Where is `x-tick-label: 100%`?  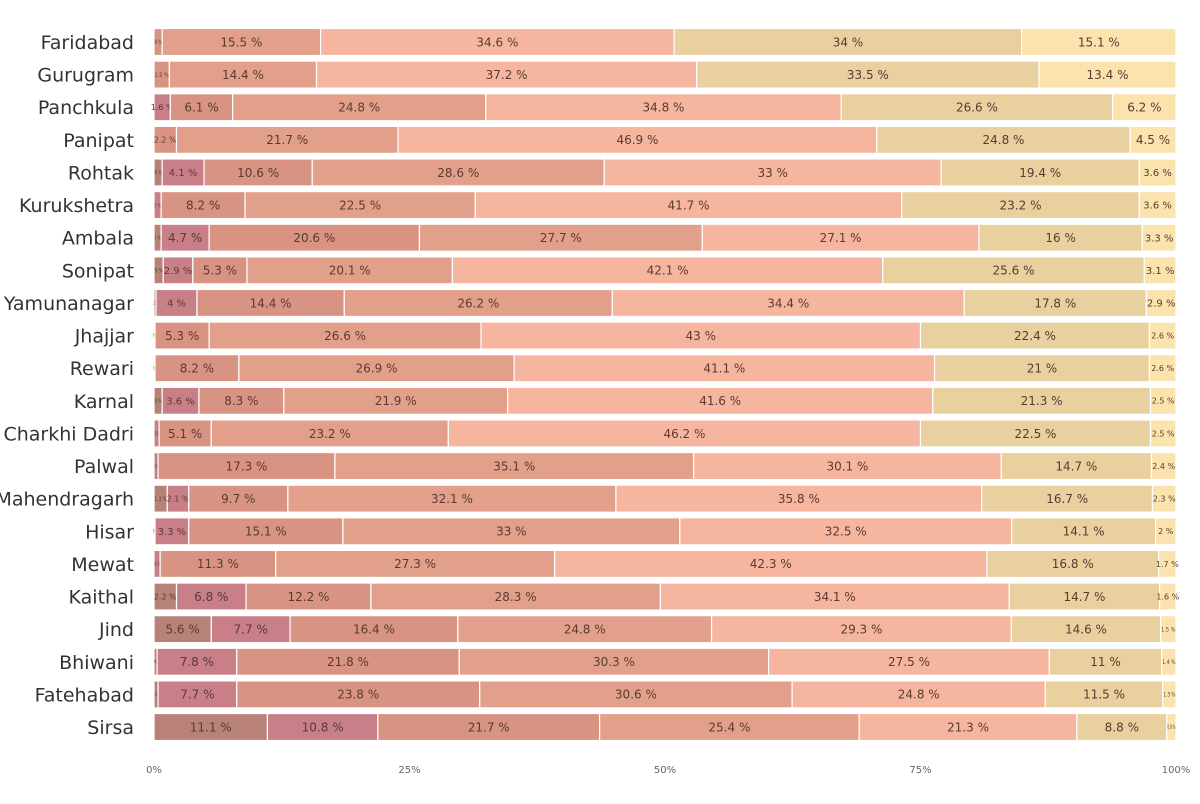 x-tick-label: 100% is located at coordinates (1176, 770).